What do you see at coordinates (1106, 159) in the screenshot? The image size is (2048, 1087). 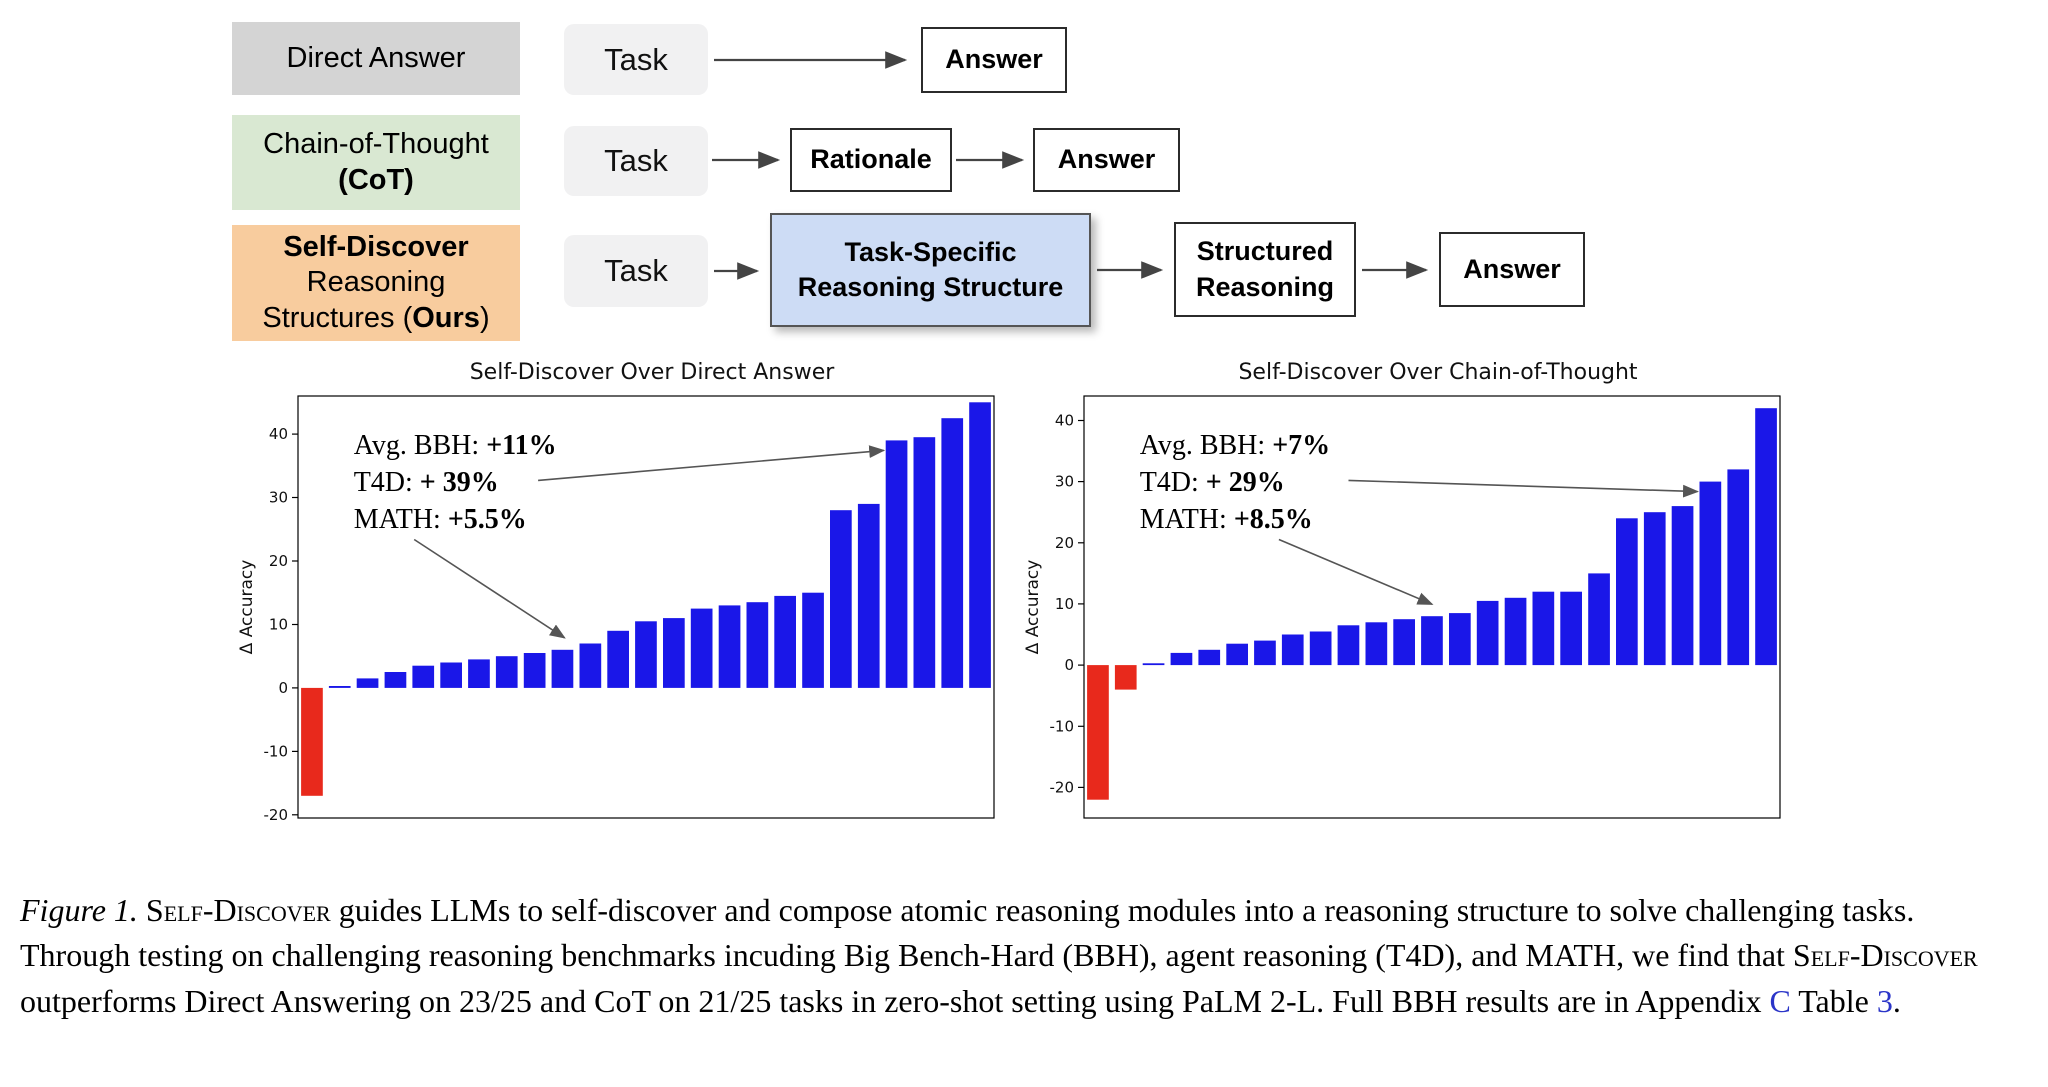 I see `answer-box-cot-text: Answer` at bounding box center [1106, 159].